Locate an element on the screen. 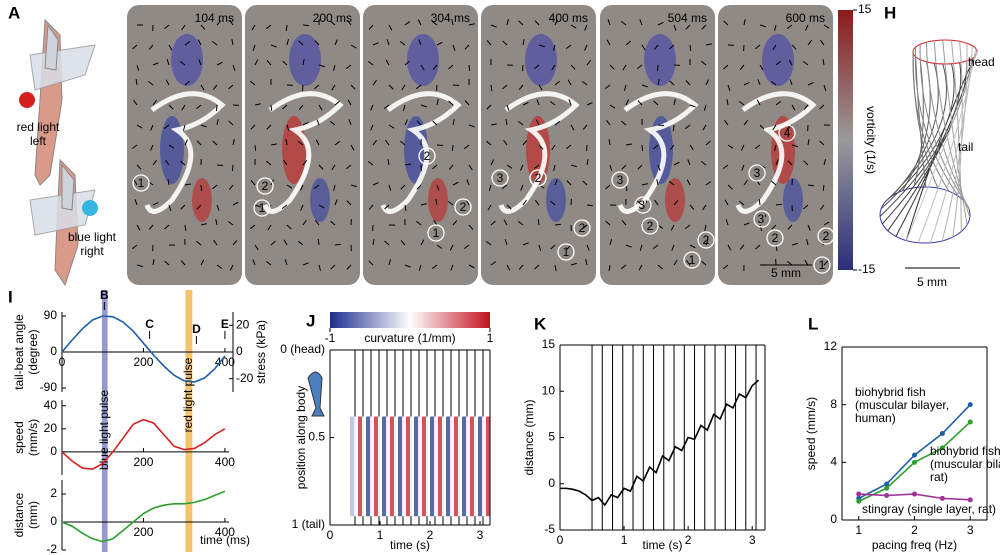  tail-label: tail is located at coordinates (965, 147).